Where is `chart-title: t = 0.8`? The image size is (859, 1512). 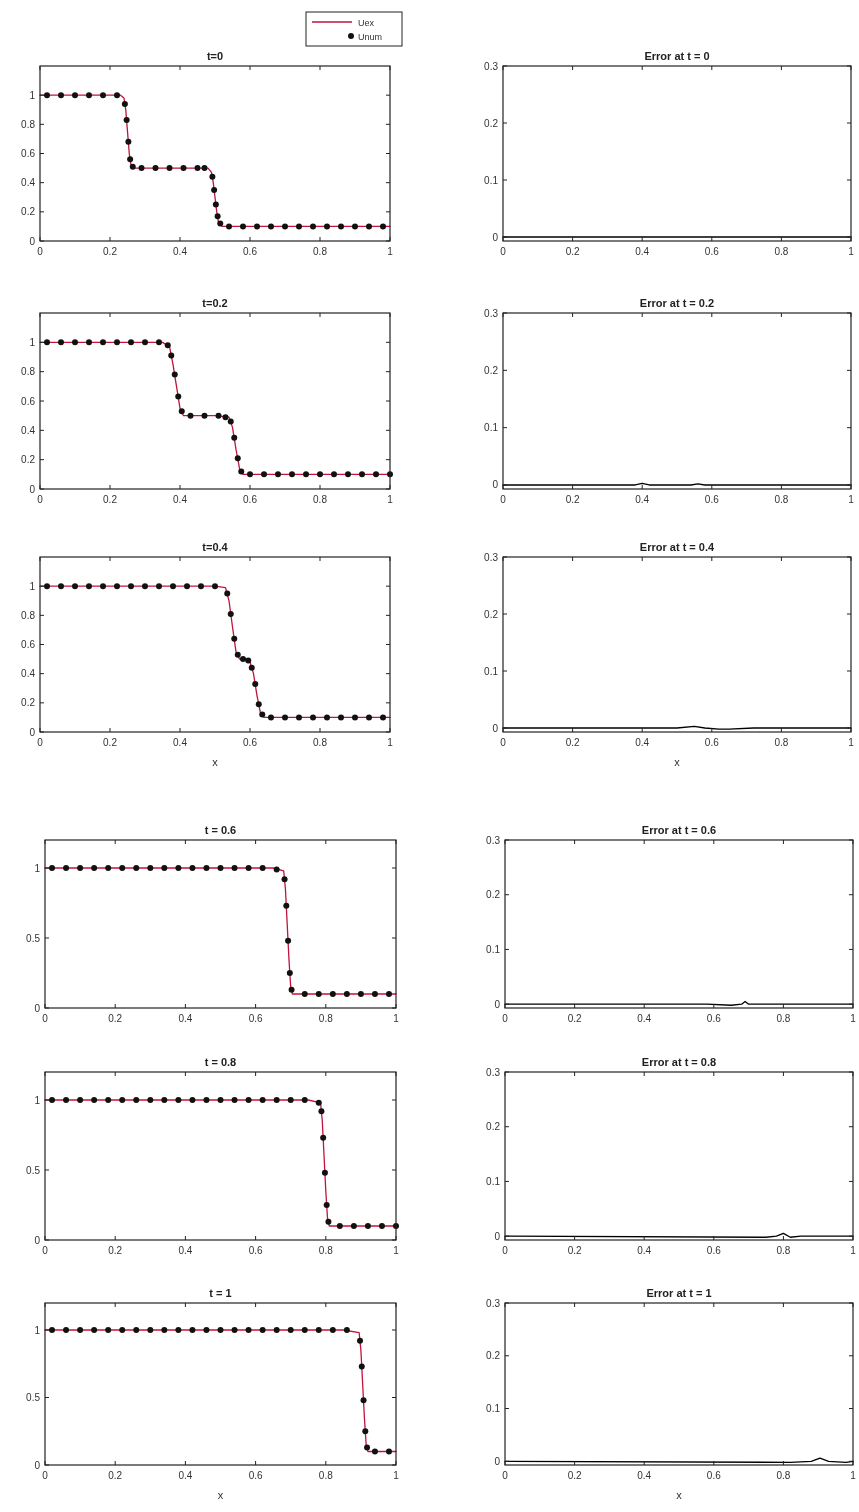
chart-title: t = 0.8 is located at coordinates (220, 1062).